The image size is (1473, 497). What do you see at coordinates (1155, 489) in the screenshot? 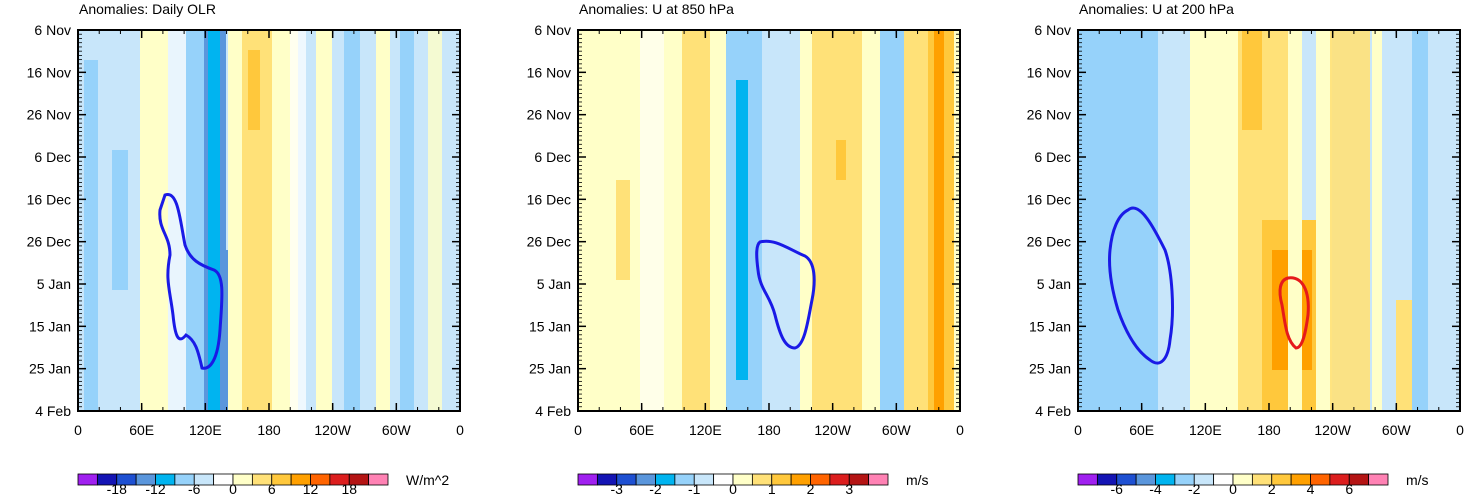
I see `colorbar-label: -4` at bounding box center [1155, 489].